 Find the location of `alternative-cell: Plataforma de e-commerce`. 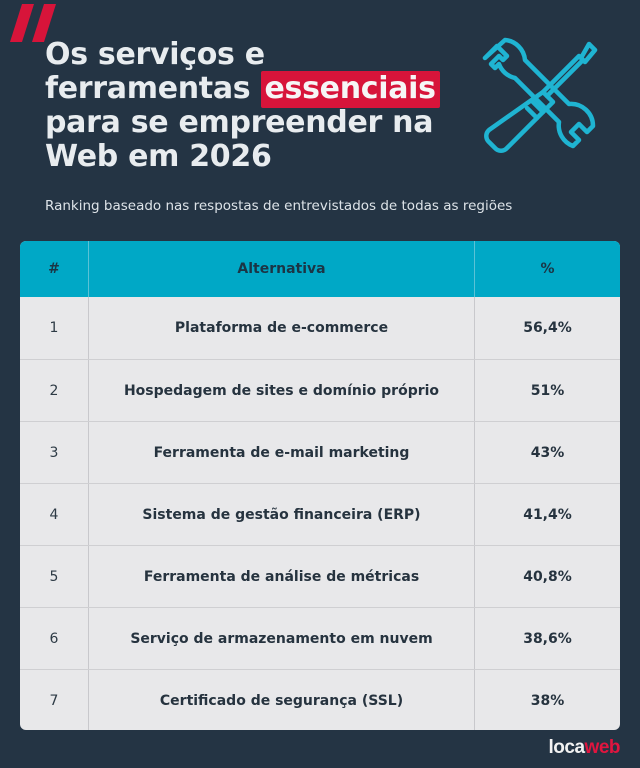

alternative-cell: Plataforma de e-commerce is located at coordinates (282, 328).